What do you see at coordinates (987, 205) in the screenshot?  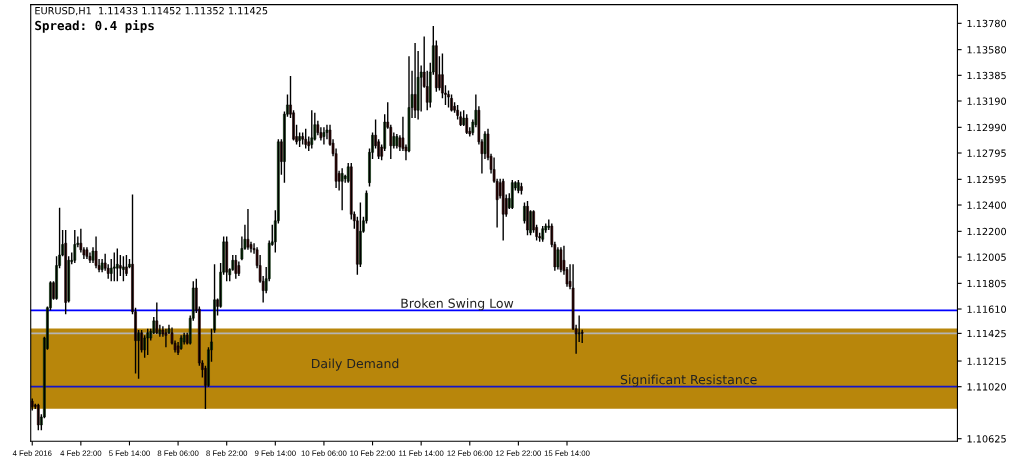 I see `y-tick-label: 1.12400` at bounding box center [987, 205].